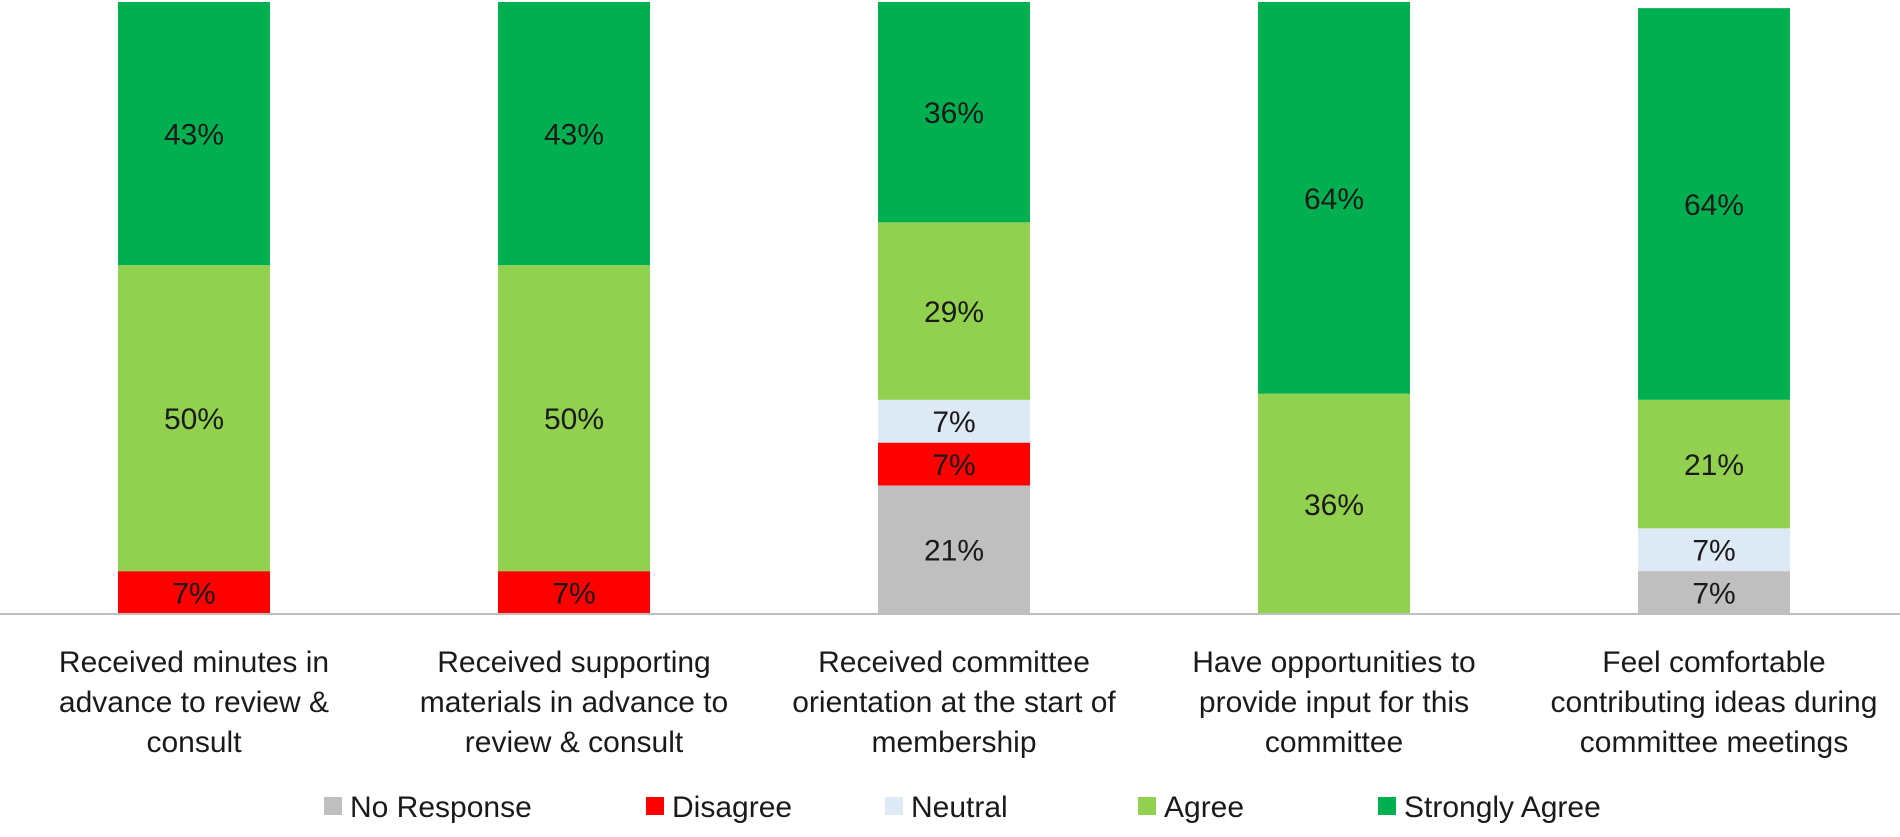 The image size is (1900, 837). What do you see at coordinates (1204, 807) in the screenshot?
I see `legend-label: Agree` at bounding box center [1204, 807].